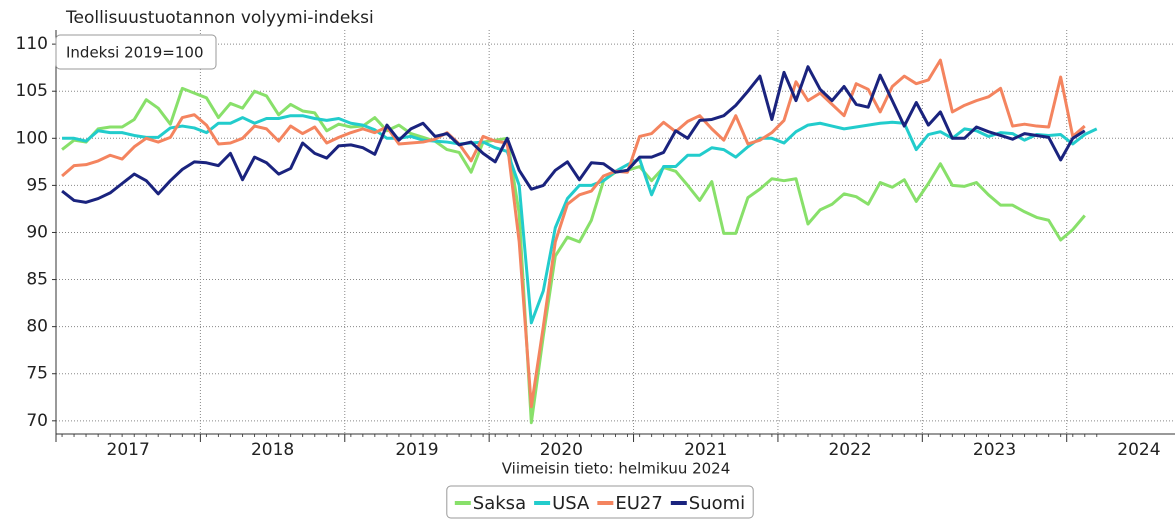  Describe the element at coordinates (32, 91) in the screenshot. I see `y-tick-label: 105` at that location.